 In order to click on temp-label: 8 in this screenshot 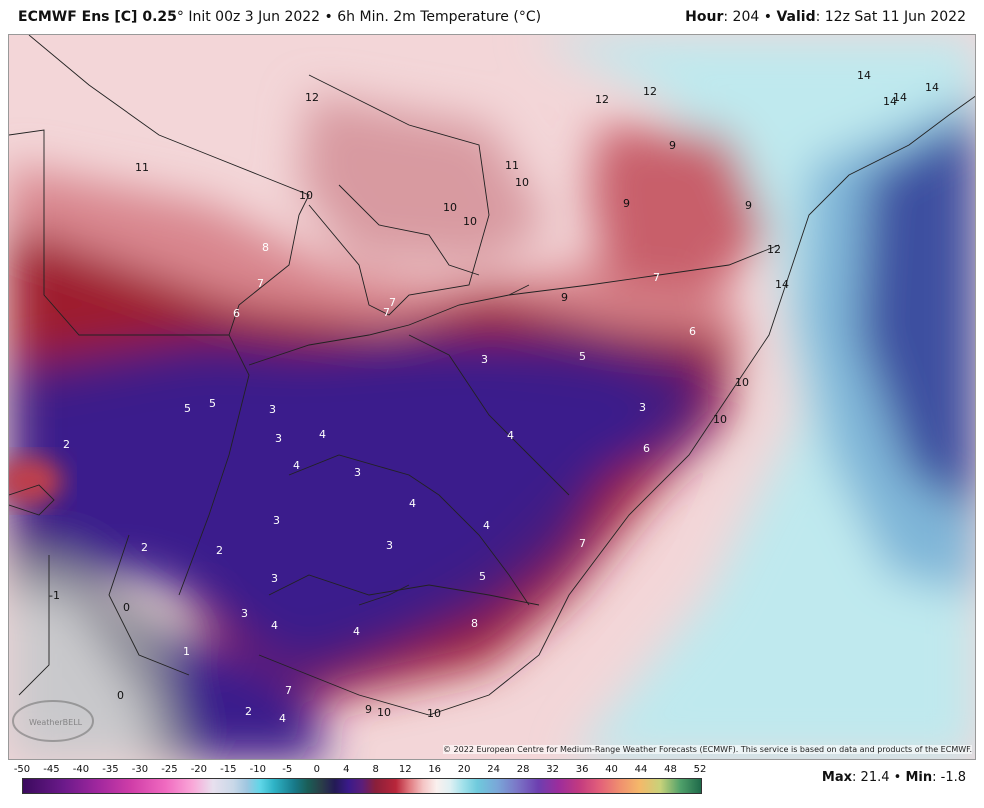, I will do `click(265, 247)`.